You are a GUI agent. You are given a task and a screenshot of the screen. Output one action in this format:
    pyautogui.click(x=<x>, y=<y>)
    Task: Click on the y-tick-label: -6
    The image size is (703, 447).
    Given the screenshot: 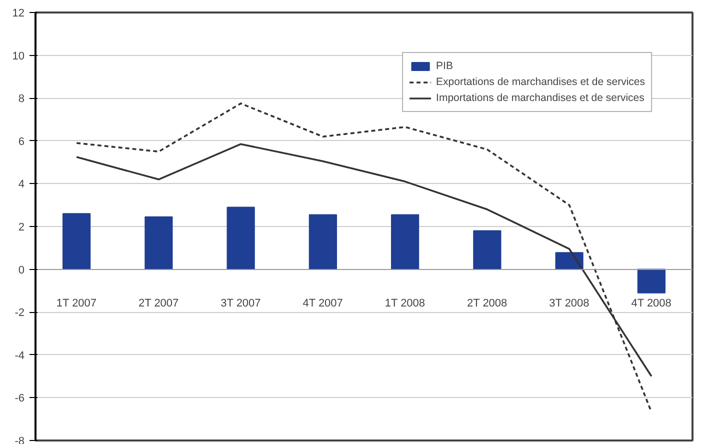 What is the action you would take?
    pyautogui.click(x=19, y=398)
    